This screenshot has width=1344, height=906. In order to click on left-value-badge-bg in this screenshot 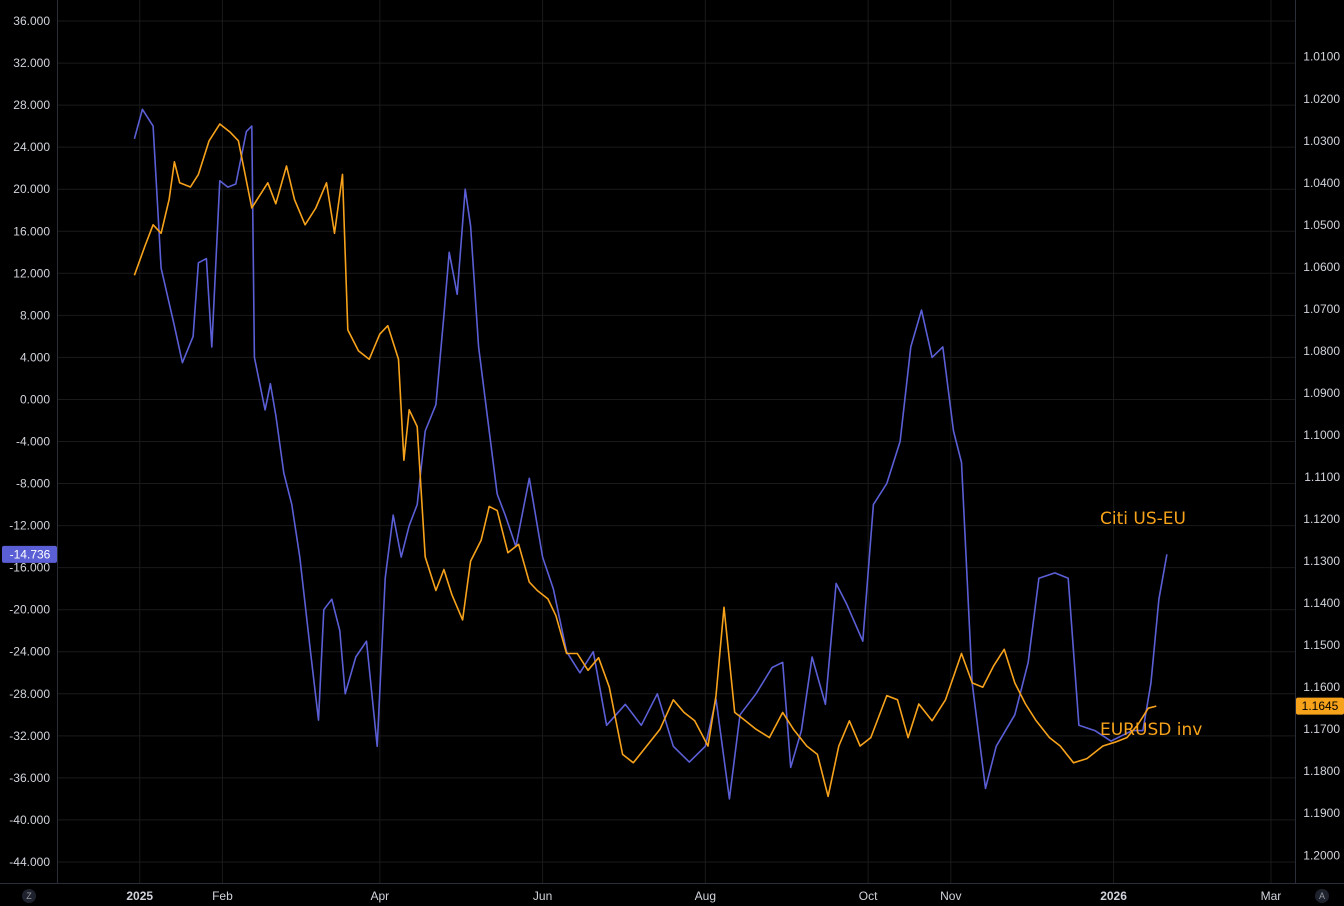, I will do `click(29, 554)`.